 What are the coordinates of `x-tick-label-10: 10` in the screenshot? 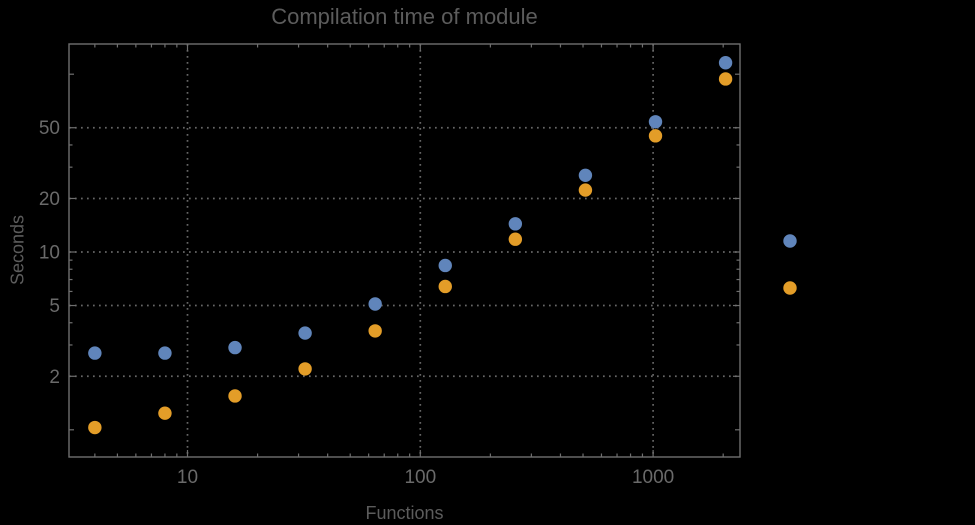 It's located at (187, 477).